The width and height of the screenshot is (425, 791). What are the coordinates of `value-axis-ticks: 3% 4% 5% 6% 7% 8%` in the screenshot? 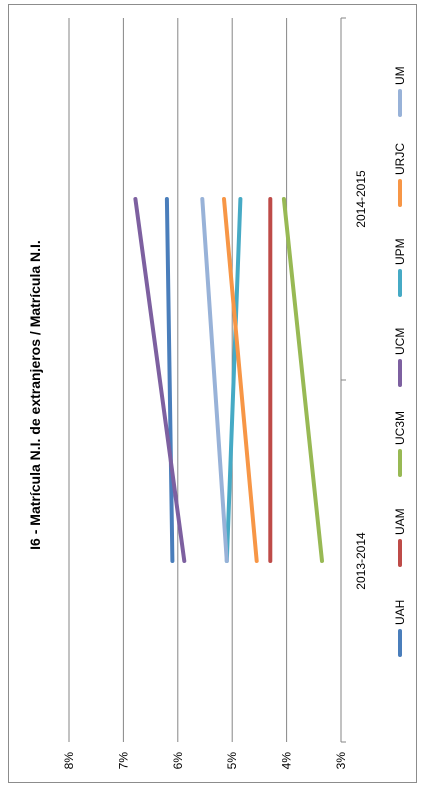 It's located at (205, 761).